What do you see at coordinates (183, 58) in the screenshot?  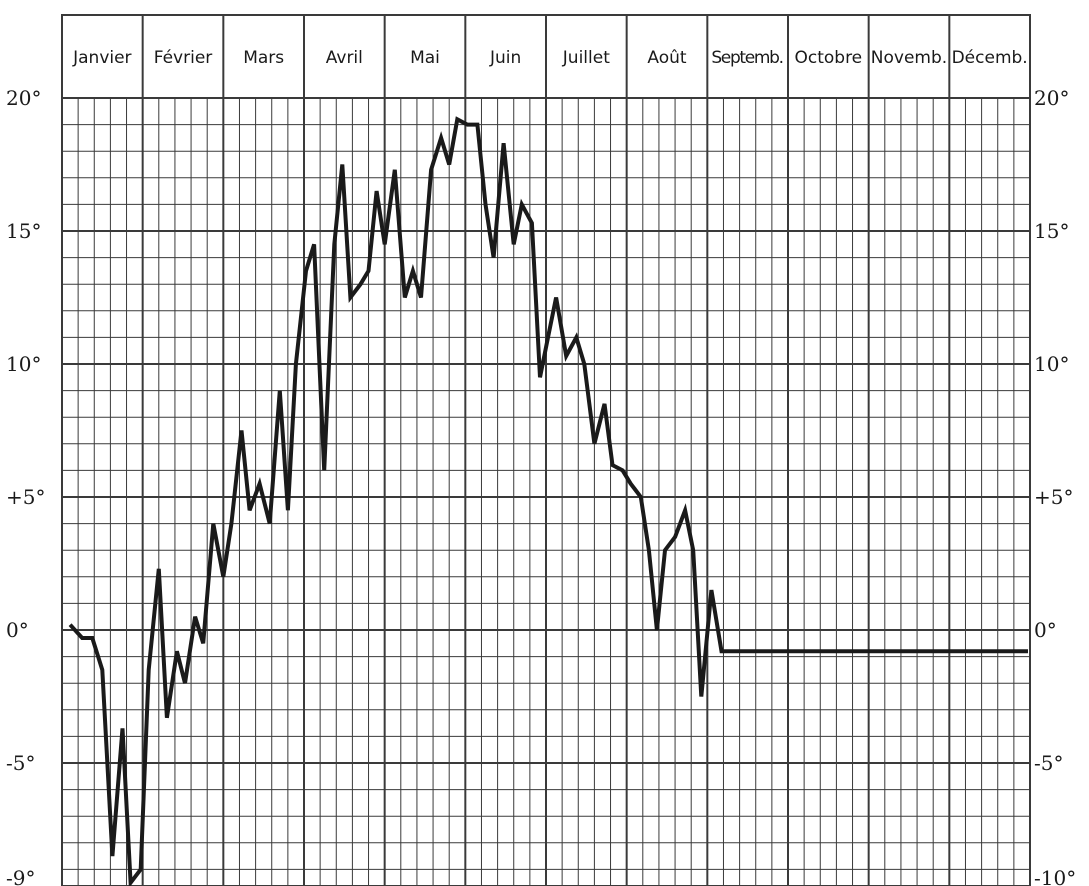 I see `month-label: Février` at bounding box center [183, 58].